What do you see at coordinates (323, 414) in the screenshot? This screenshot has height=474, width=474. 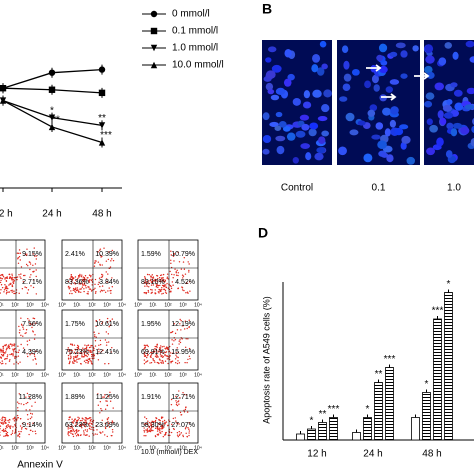 I see `significance: **` at bounding box center [323, 414].